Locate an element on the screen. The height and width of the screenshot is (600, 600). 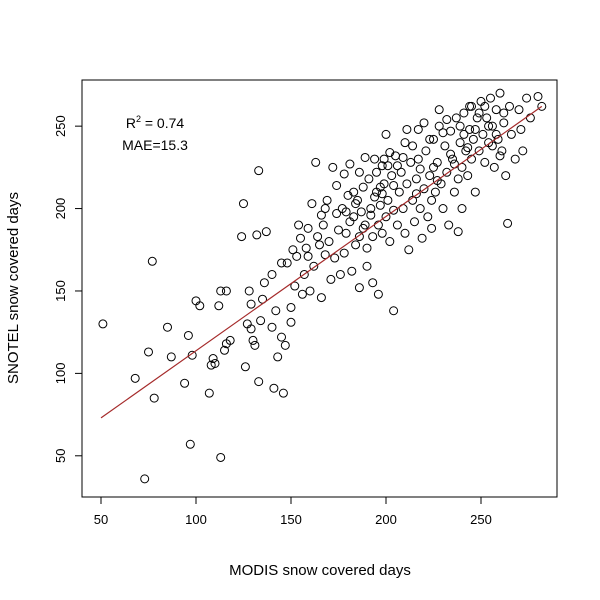
y-tick-label: 150 is located at coordinates (60, 291).